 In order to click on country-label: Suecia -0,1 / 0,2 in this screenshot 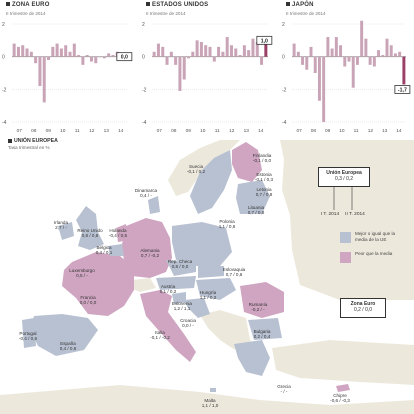, I will do `click(196, 169)`.